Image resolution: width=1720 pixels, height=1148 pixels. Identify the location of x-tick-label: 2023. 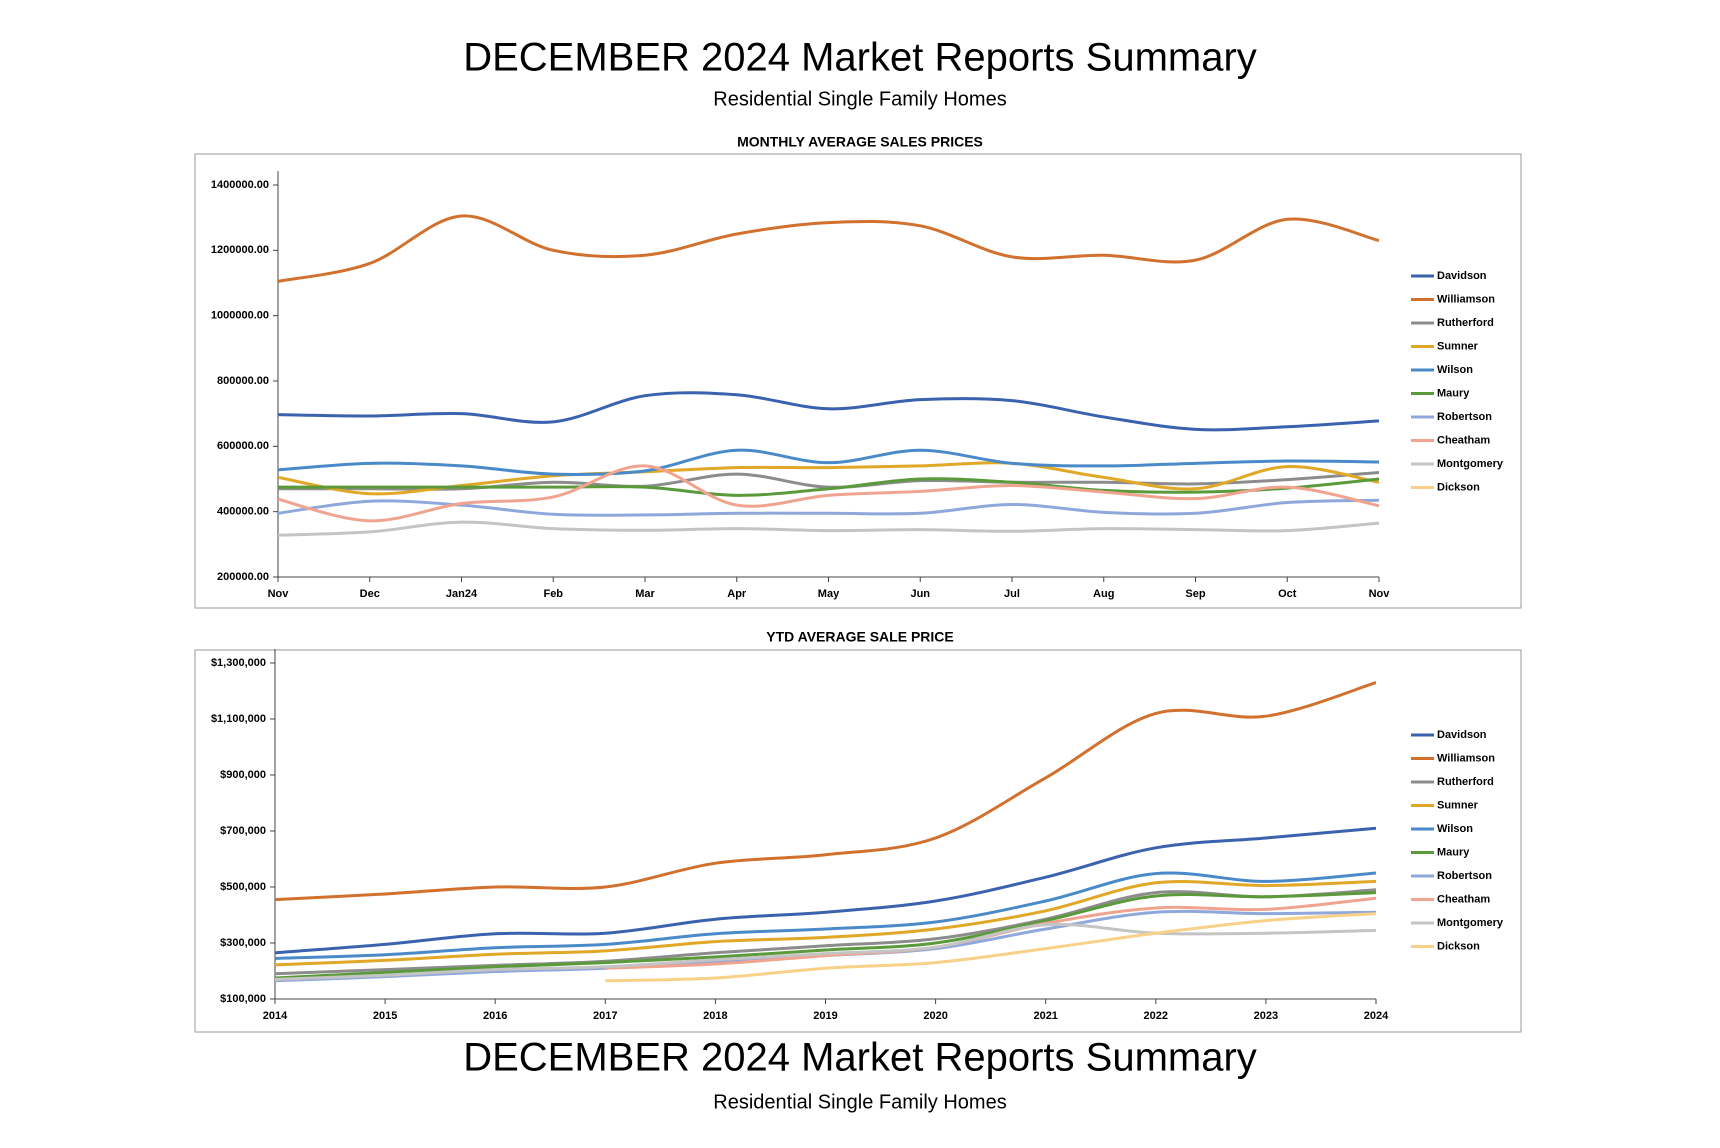
(1266, 1016).